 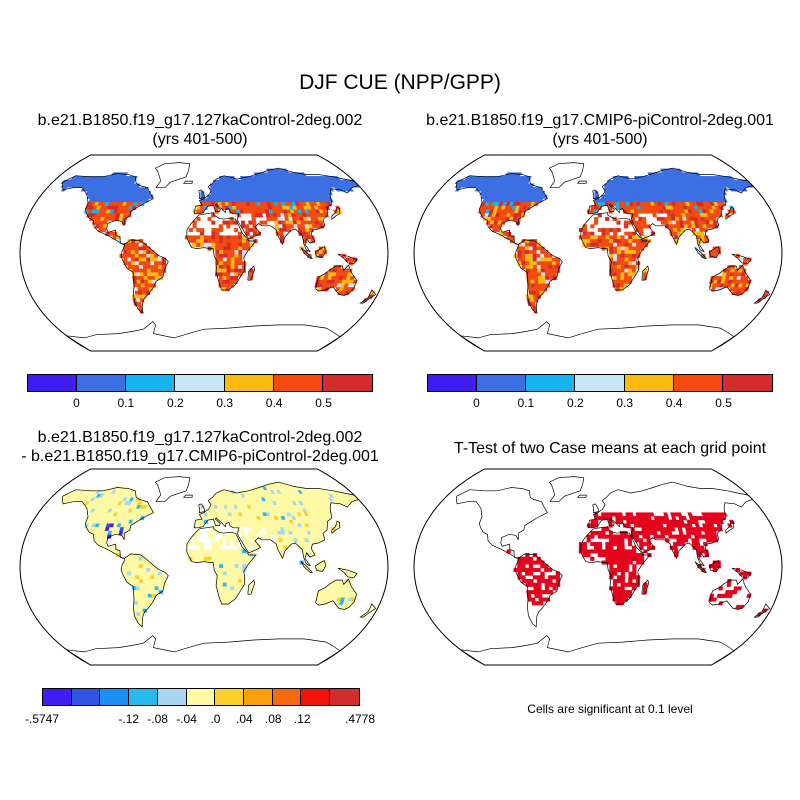 I want to click on map-ttest, so click(x=598, y=567).